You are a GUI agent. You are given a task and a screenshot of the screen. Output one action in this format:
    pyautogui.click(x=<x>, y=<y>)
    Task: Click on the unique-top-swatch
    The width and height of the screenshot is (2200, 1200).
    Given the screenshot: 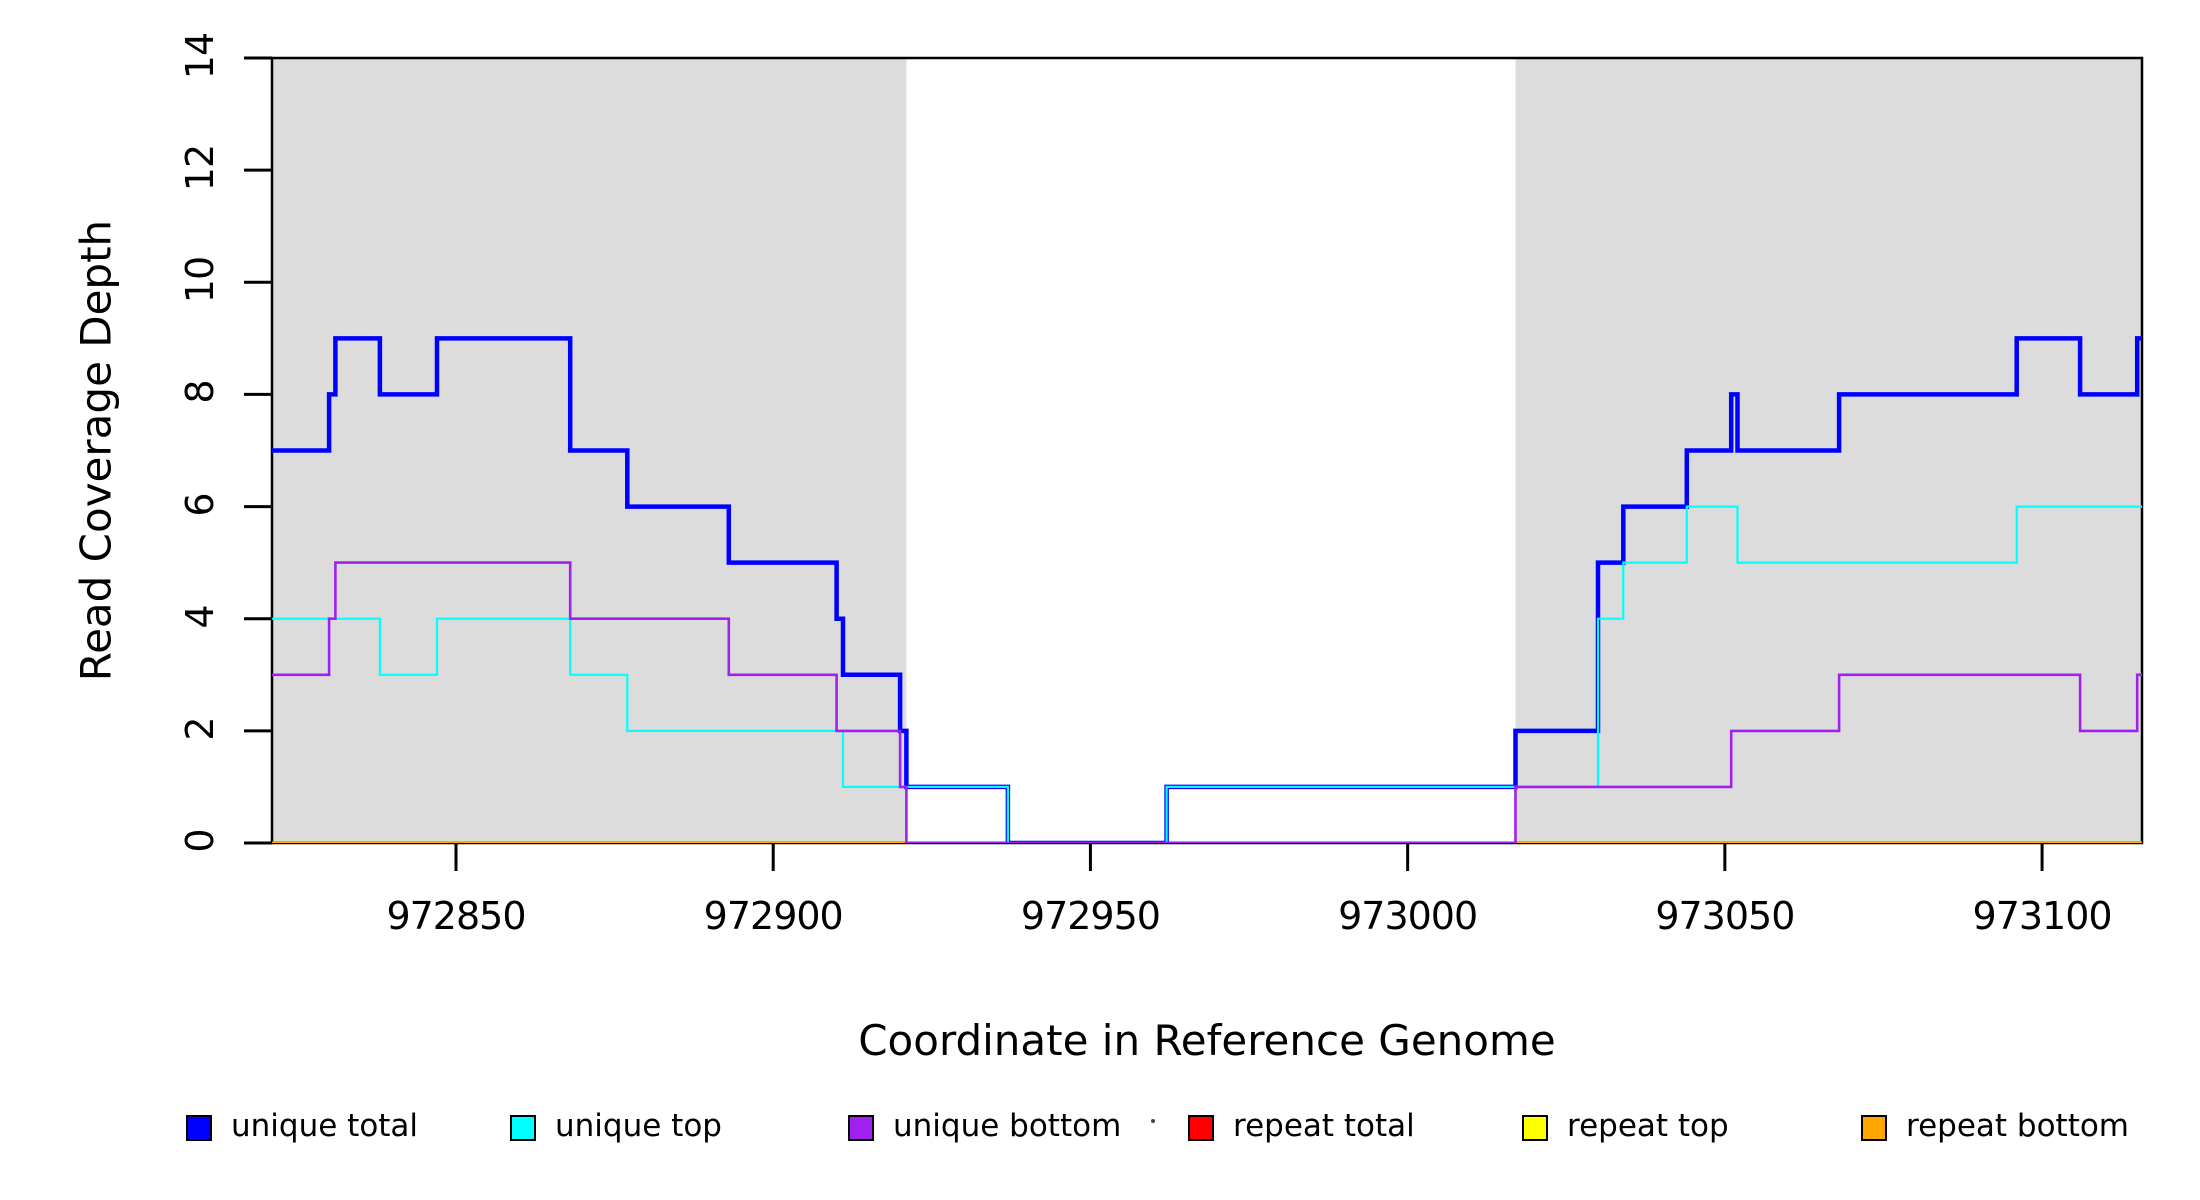 What is the action you would take?
    pyautogui.click(x=523, y=1128)
    